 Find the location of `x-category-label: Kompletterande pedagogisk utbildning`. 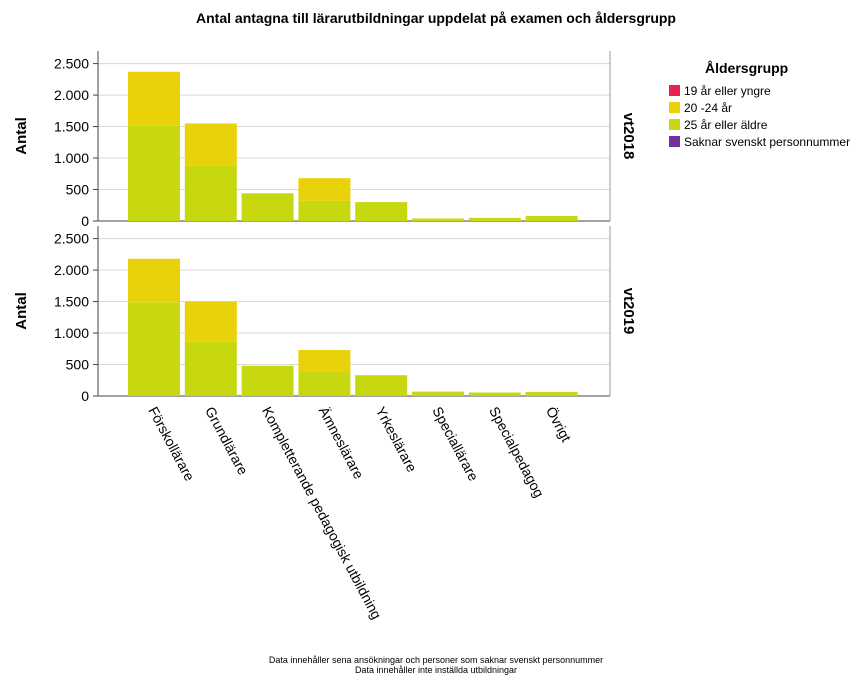

x-category-label: Kompletterande pedagogisk utbildning is located at coordinates (322, 513).